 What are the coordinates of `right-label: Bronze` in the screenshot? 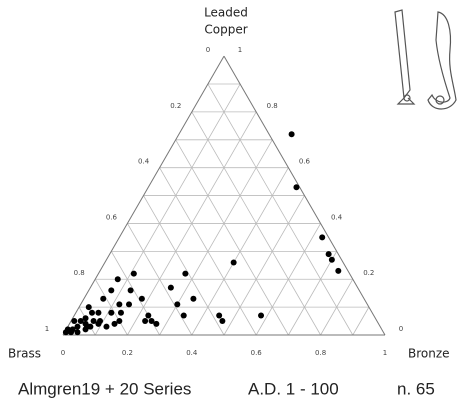 It's located at (429, 354).